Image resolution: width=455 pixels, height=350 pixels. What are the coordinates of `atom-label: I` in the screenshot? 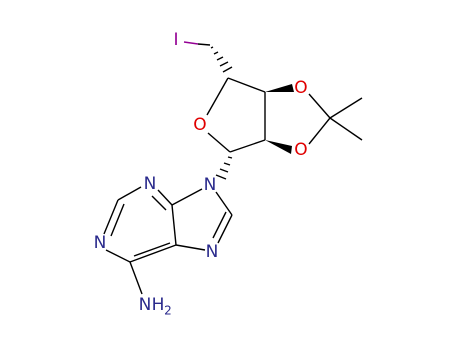 It's located at (175, 40).